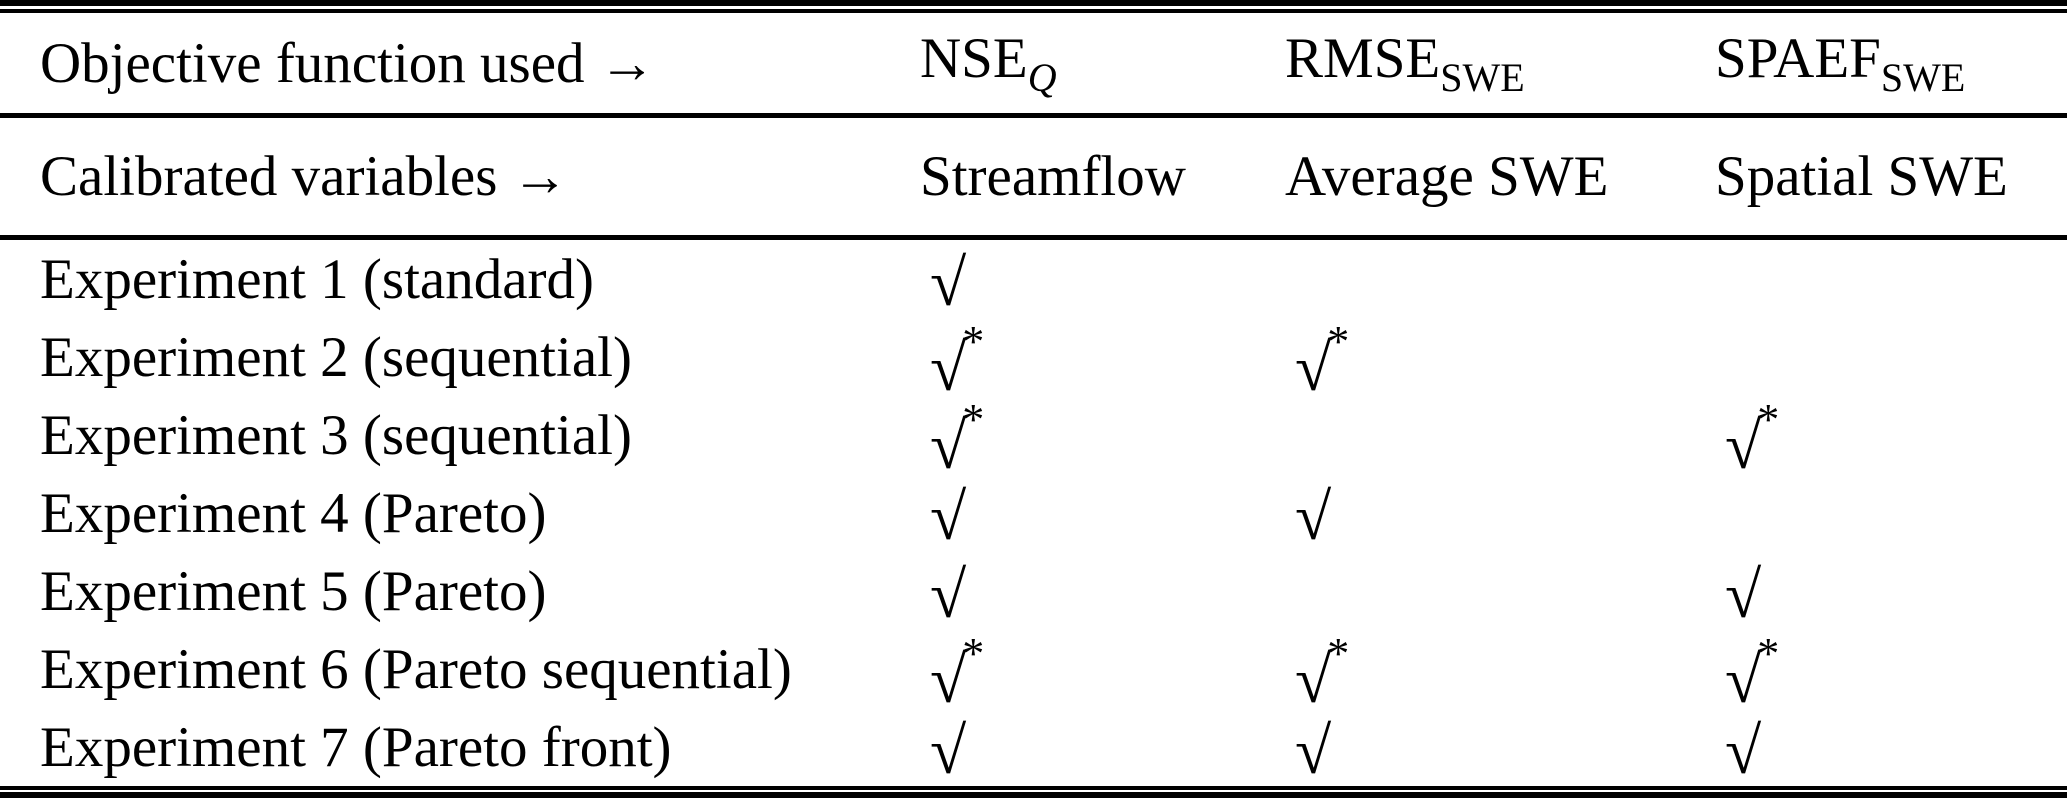 The height and width of the screenshot is (798, 2067). I want to click on metric-nse-base: NSE, so click(974, 58).